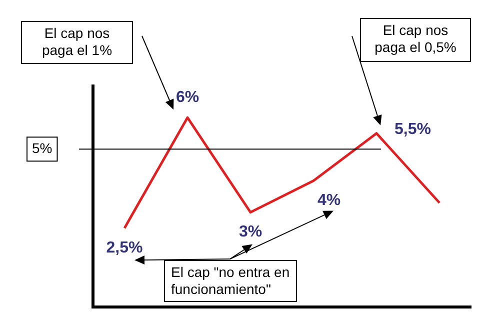 The image size is (491, 321). What do you see at coordinates (124, 247) in the screenshot?
I see `data-label: 2,5%` at bounding box center [124, 247].